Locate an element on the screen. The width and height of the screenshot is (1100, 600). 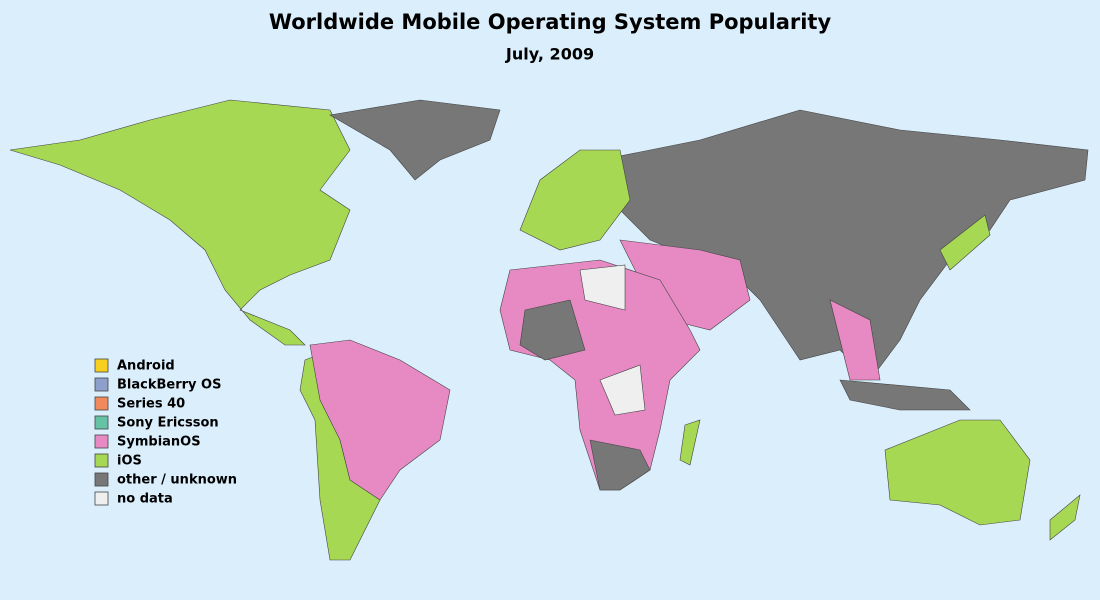
australia is located at coordinates (957, 472).